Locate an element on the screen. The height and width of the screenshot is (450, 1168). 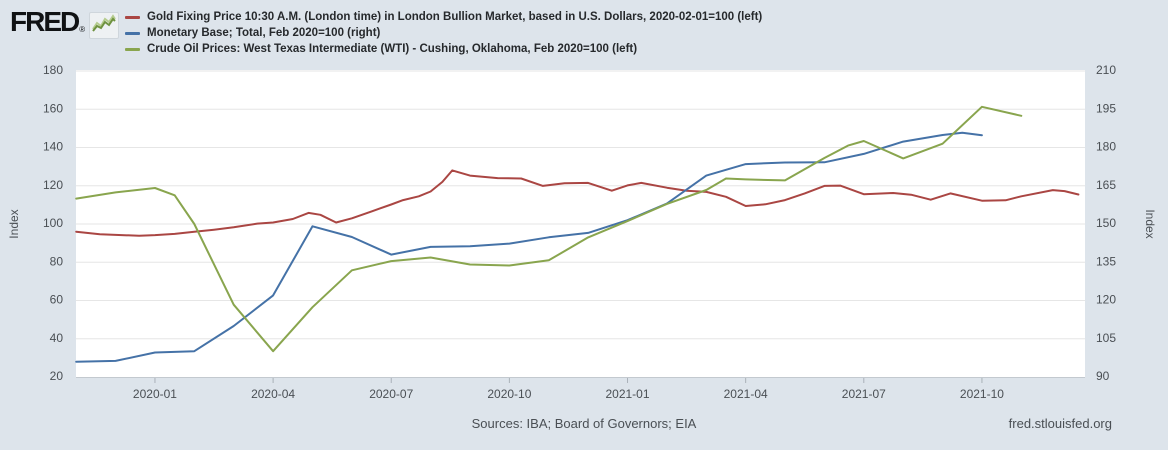
left-axis-tick-label: 40 is located at coordinates (57, 338).